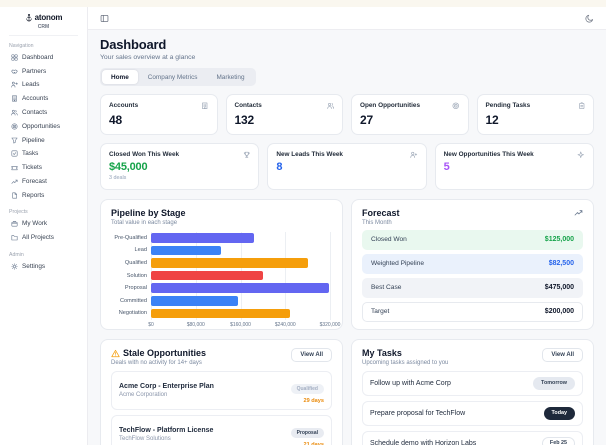  Describe the element at coordinates (14, 126) in the screenshot. I see `target-icon` at that location.